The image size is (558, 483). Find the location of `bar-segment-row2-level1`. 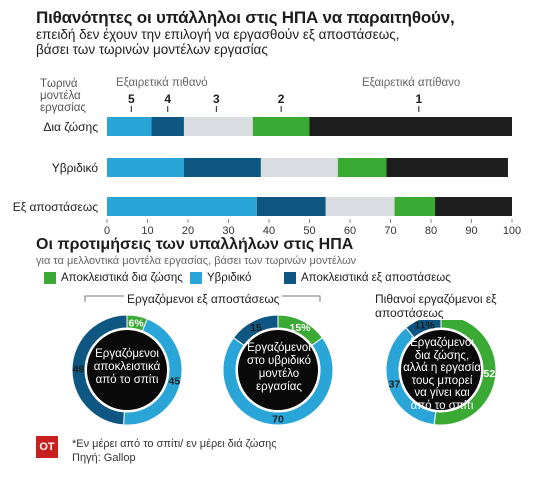

bar-segment-row2-level1 is located at coordinates (447, 167).